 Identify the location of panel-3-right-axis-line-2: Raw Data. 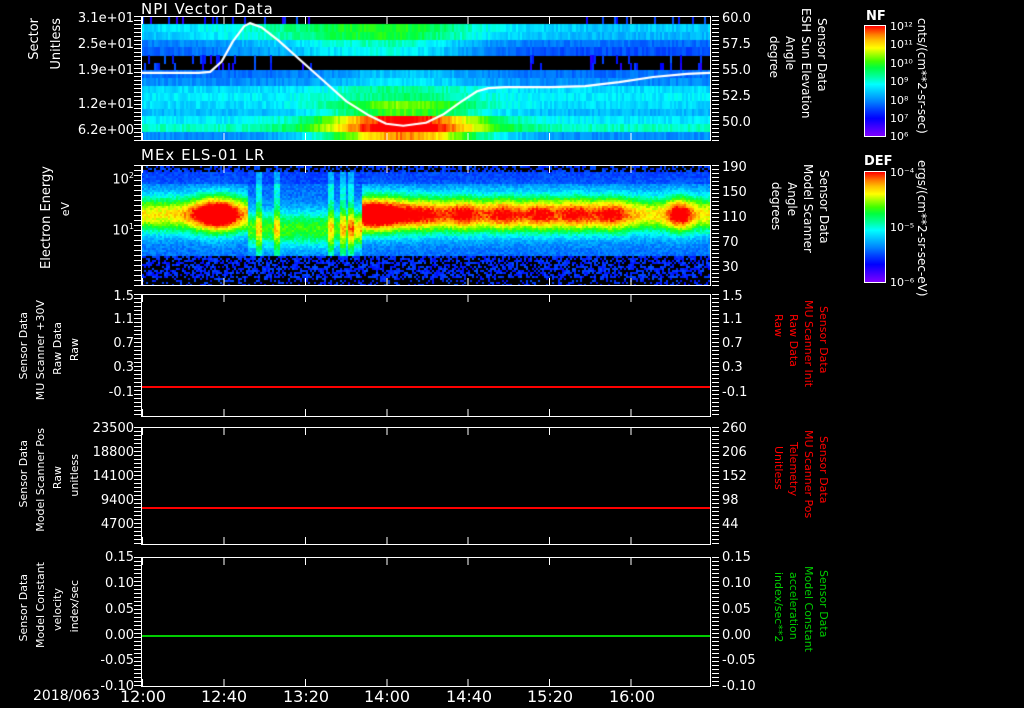
(793, 340).